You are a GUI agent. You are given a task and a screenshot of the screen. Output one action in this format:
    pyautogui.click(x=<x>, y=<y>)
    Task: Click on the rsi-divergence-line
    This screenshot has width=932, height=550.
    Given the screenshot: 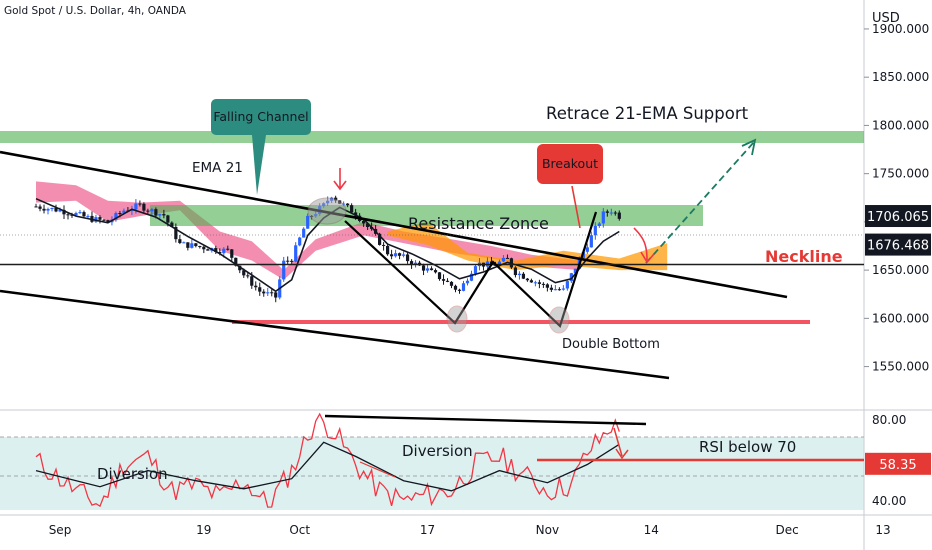 What is the action you would take?
    pyautogui.click(x=485, y=420)
    